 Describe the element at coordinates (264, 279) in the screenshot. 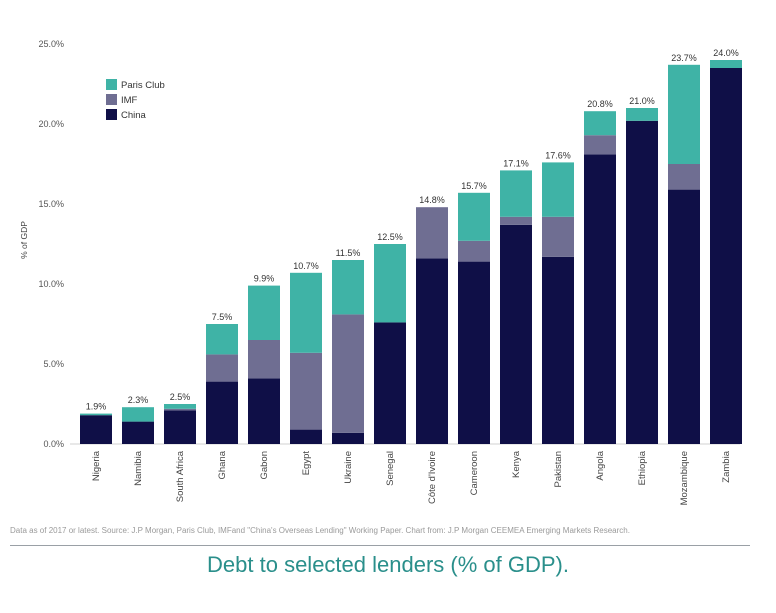

I see `bar-total-label: 9.9%` at that location.